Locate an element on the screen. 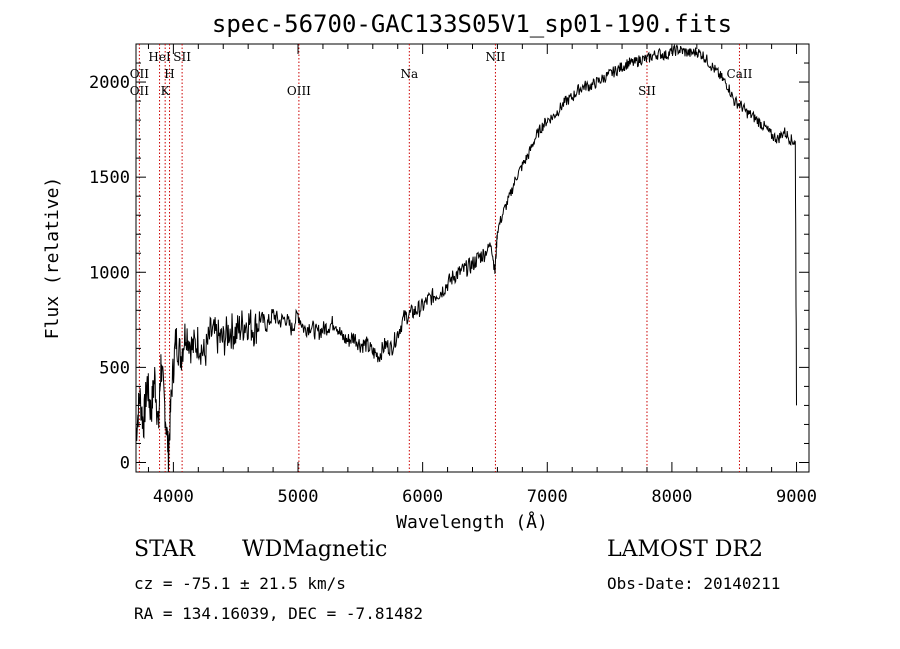 The width and height of the screenshot is (900, 649). y-tick-label: 1000 is located at coordinates (109, 273).